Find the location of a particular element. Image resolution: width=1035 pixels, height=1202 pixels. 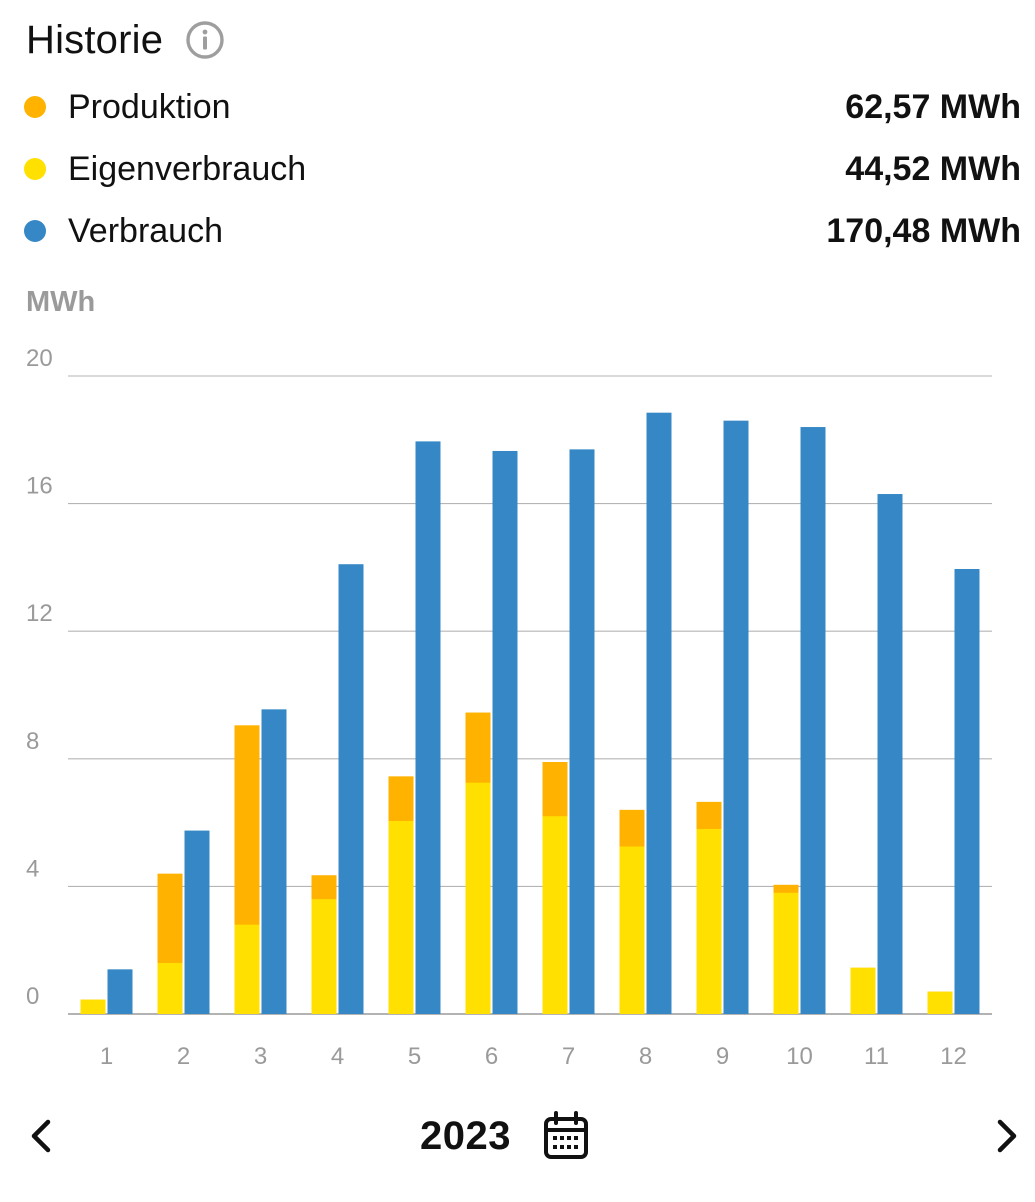

x-tick-label: 4 is located at coordinates (337, 1056).